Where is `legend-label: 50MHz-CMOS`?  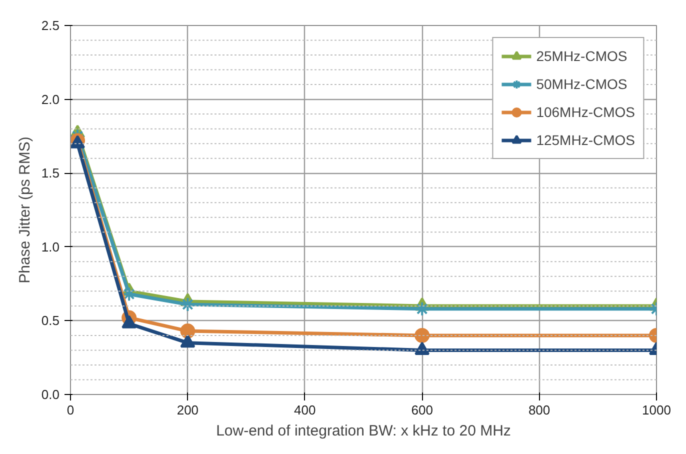
legend-label: 50MHz-CMOS is located at coordinates (582, 84).